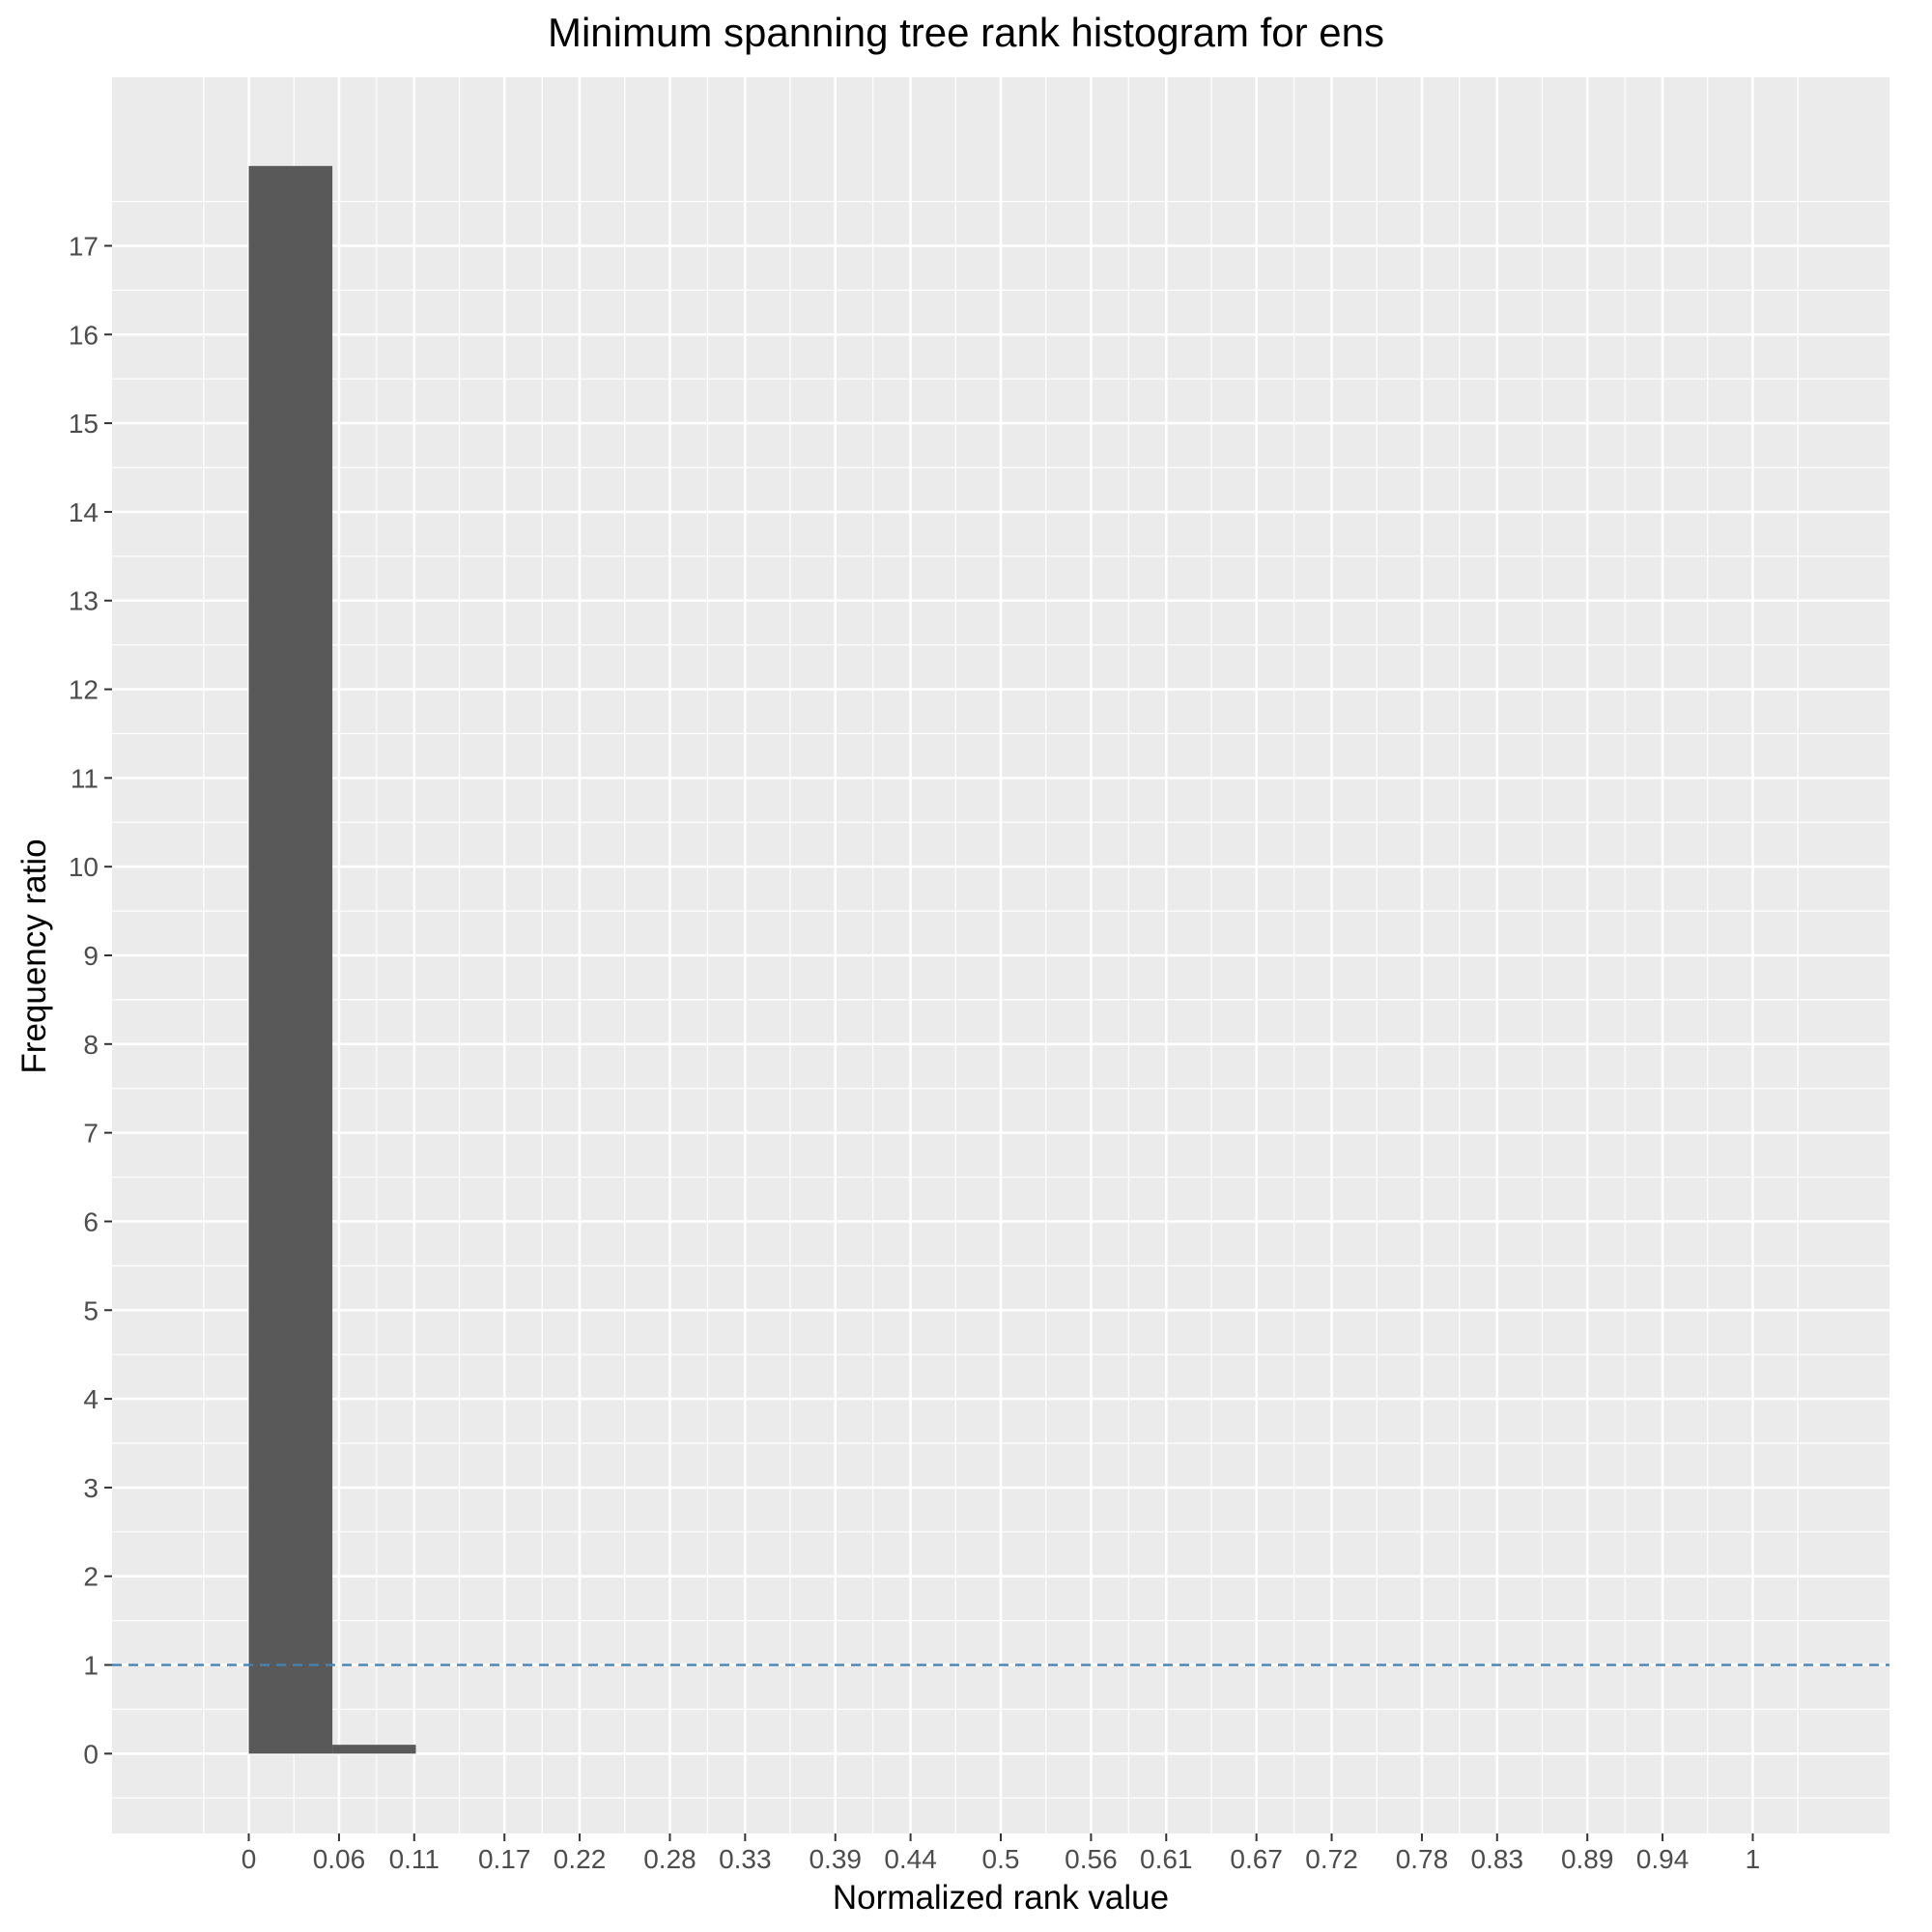 The image size is (1932, 1932). Describe the element at coordinates (1166, 1859) in the screenshot. I see `x-tick-label: 0.61` at that location.